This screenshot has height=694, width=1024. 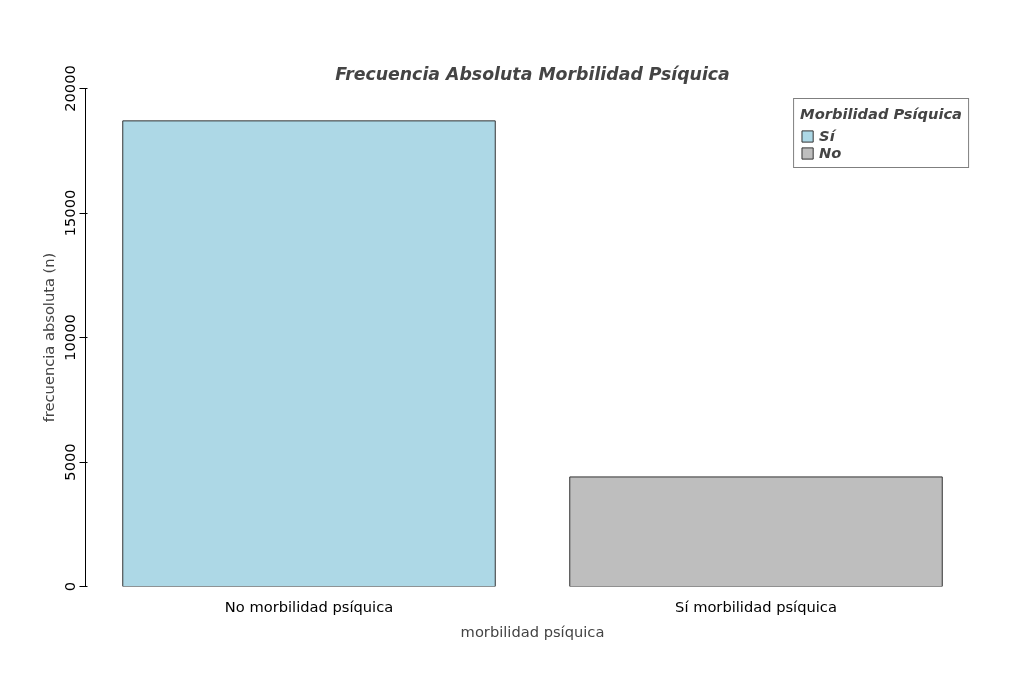 What do you see at coordinates (69, 213) in the screenshot?
I see `y-tick-label: 15000` at bounding box center [69, 213].